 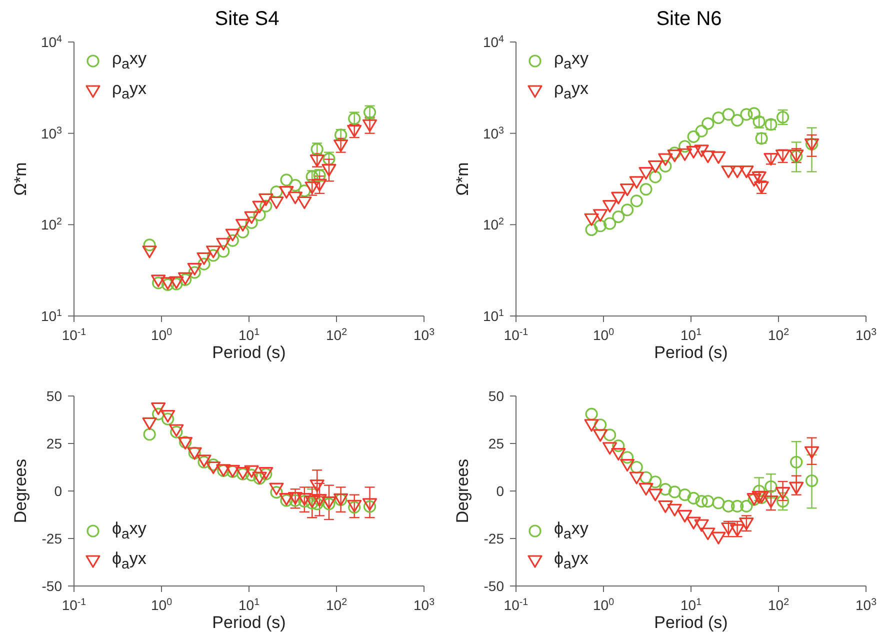 What do you see at coordinates (689, 19) in the screenshot?
I see `chart-title: Site N6` at bounding box center [689, 19].